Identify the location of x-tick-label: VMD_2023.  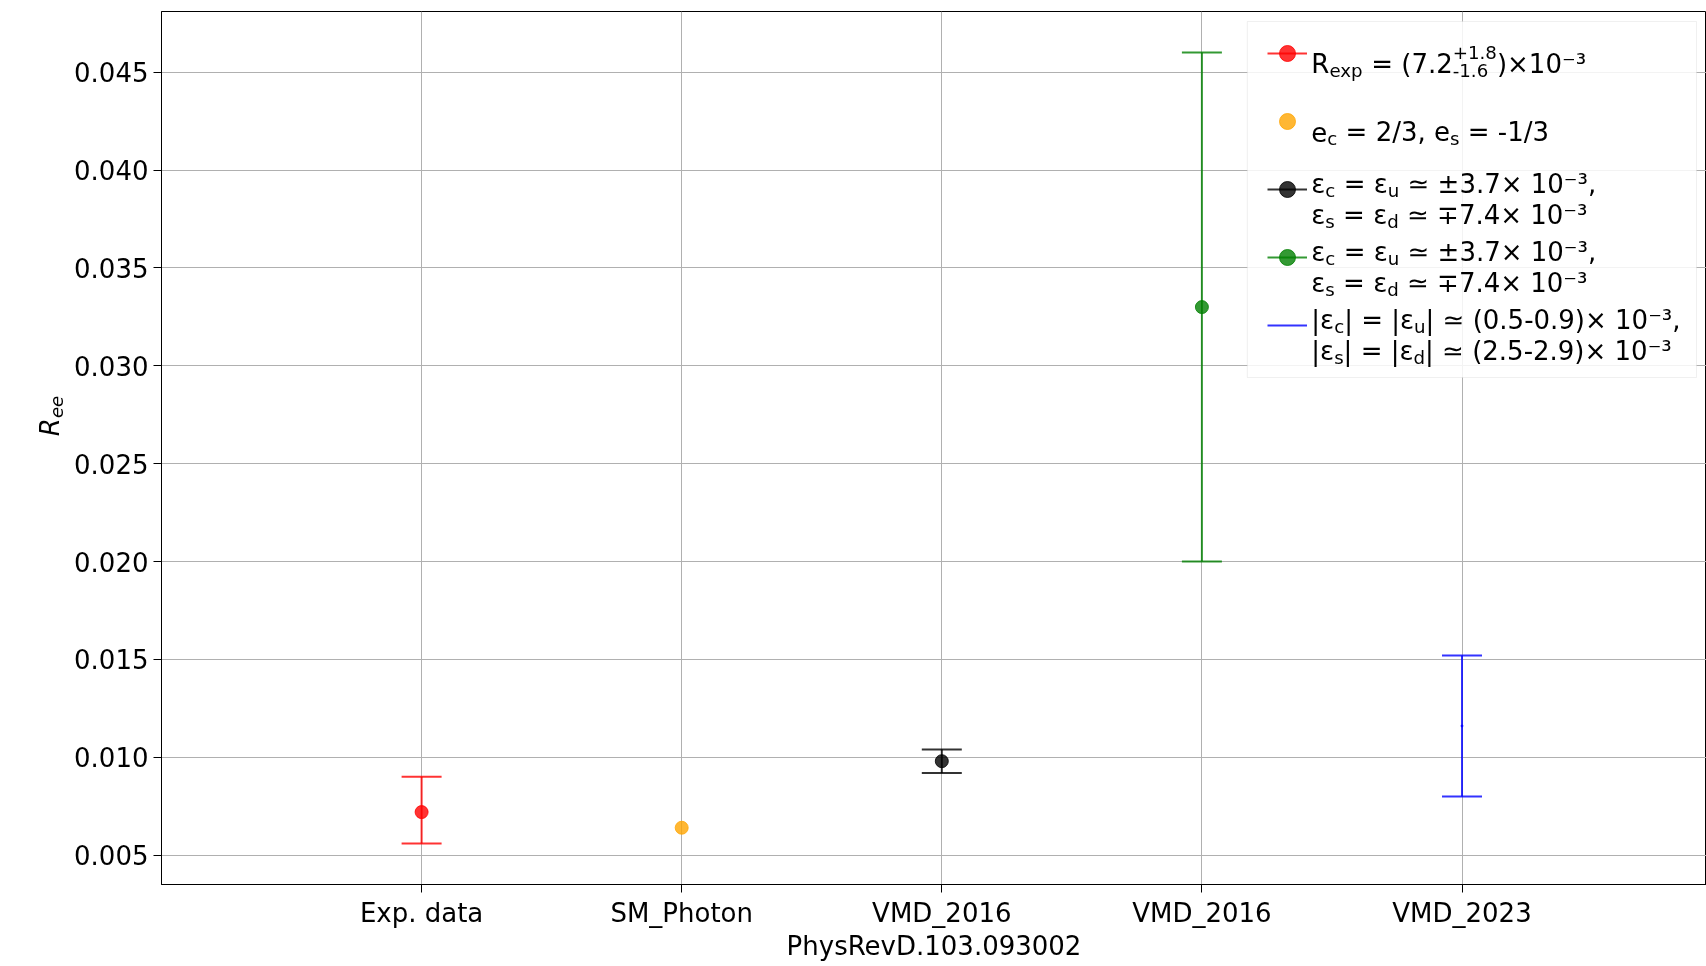
(1462, 912).